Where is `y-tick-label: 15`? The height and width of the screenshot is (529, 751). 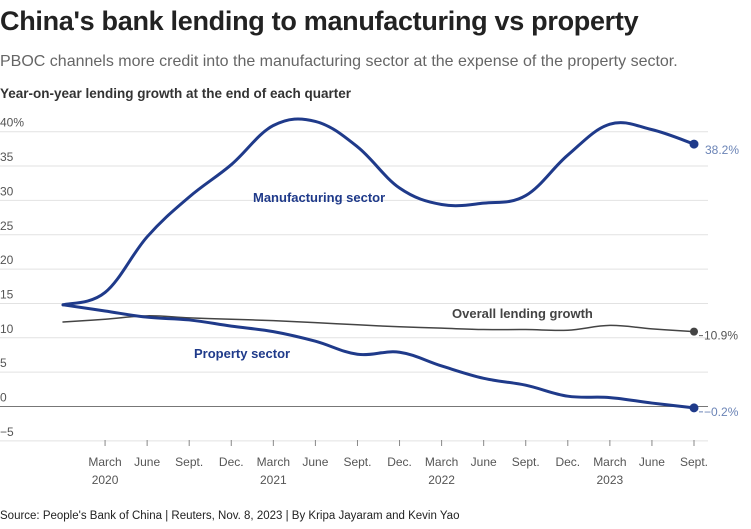
y-tick-label: 15 is located at coordinates (7, 294).